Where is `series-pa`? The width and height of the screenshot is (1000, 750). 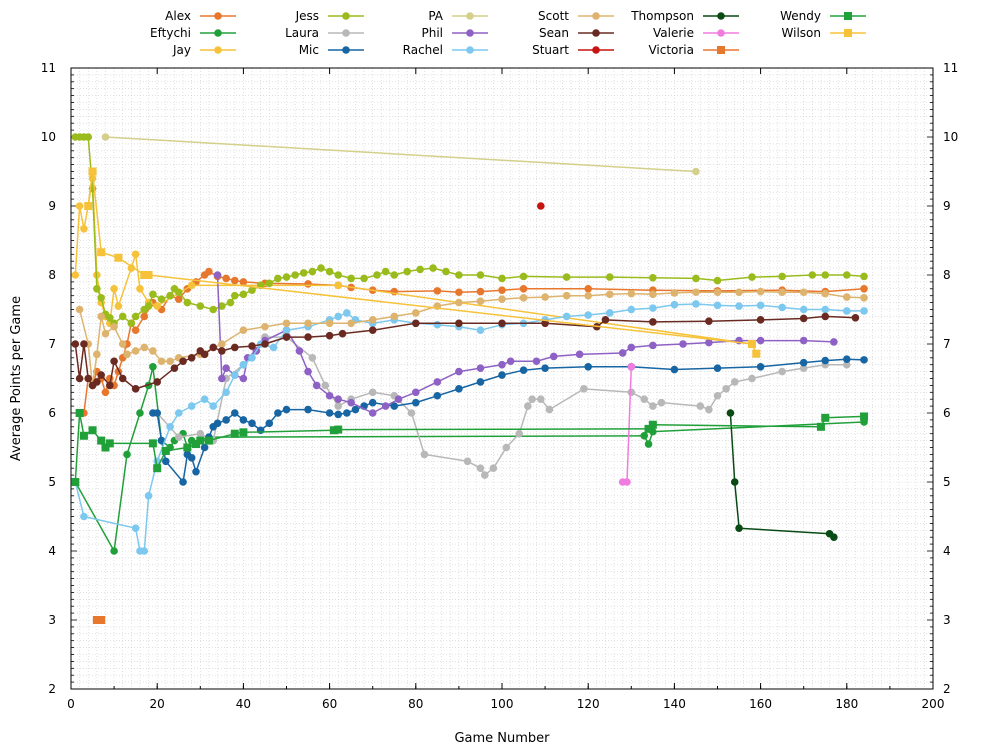 series-pa is located at coordinates (400, 154).